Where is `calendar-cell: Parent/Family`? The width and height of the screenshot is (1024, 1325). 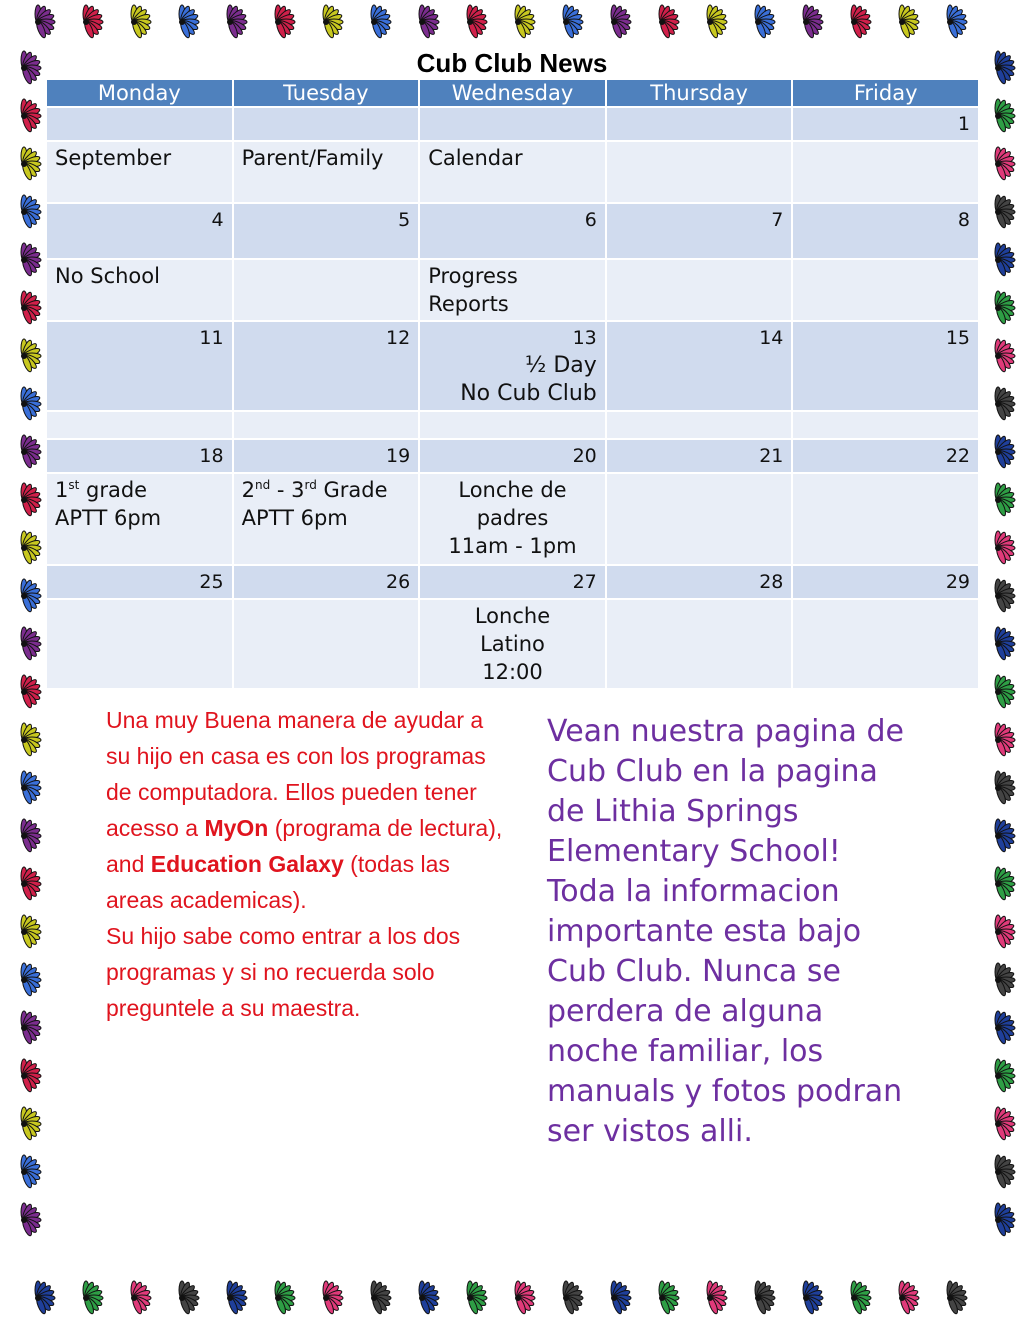 calendar-cell: Parent/Family is located at coordinates (326, 172).